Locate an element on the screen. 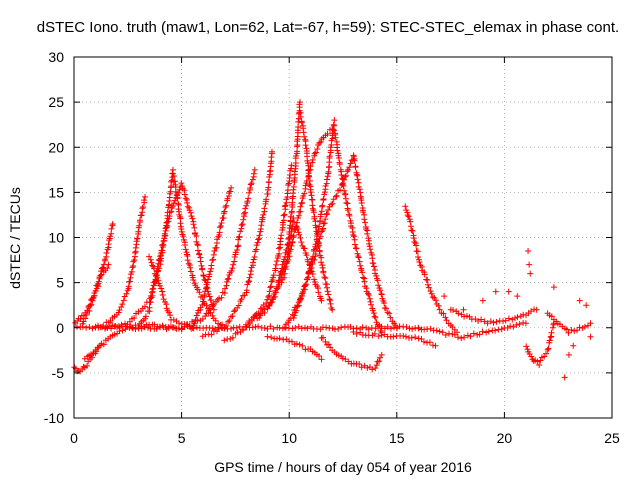 This screenshot has width=640, height=480. y-tick-label: -10 is located at coordinates (54, 418).